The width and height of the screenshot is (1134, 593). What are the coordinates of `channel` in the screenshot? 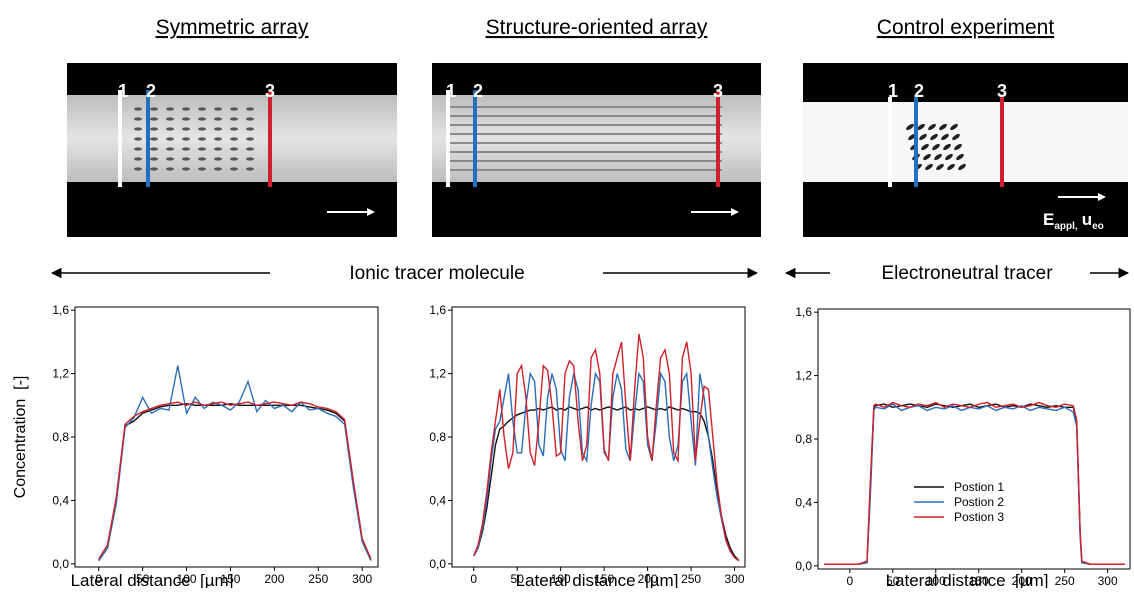 It's located at (965, 142).